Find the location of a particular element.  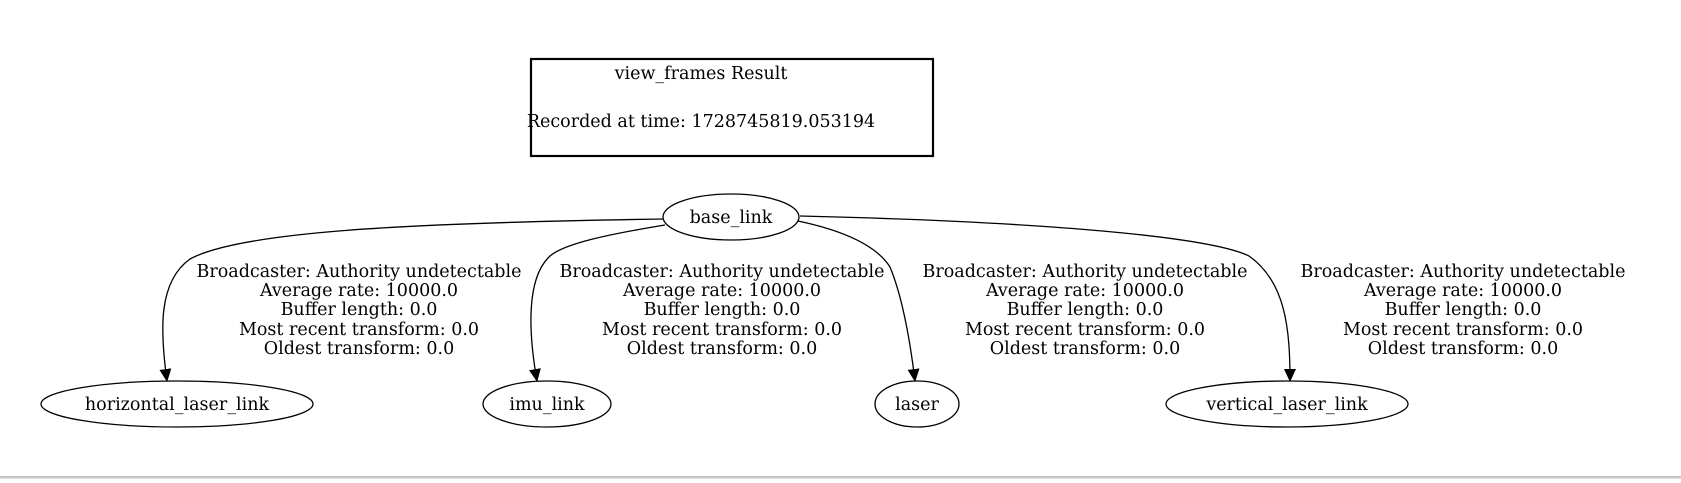

node-label: imu_link is located at coordinates (547, 405).